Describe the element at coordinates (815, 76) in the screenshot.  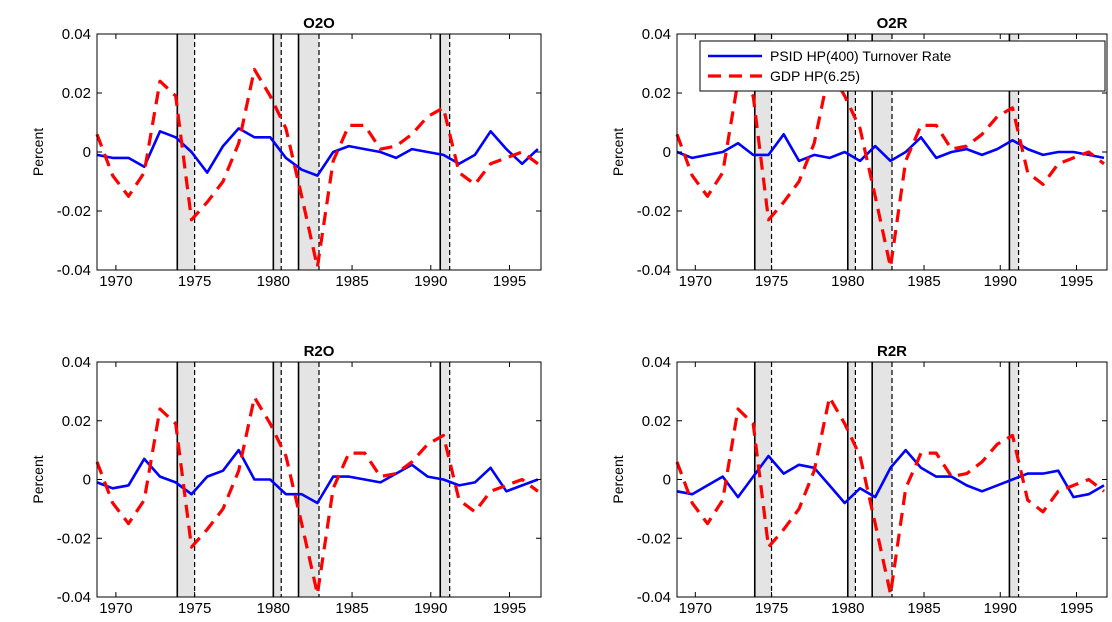
I see `legend-label-gdp: GDP HP(6.25)` at that location.